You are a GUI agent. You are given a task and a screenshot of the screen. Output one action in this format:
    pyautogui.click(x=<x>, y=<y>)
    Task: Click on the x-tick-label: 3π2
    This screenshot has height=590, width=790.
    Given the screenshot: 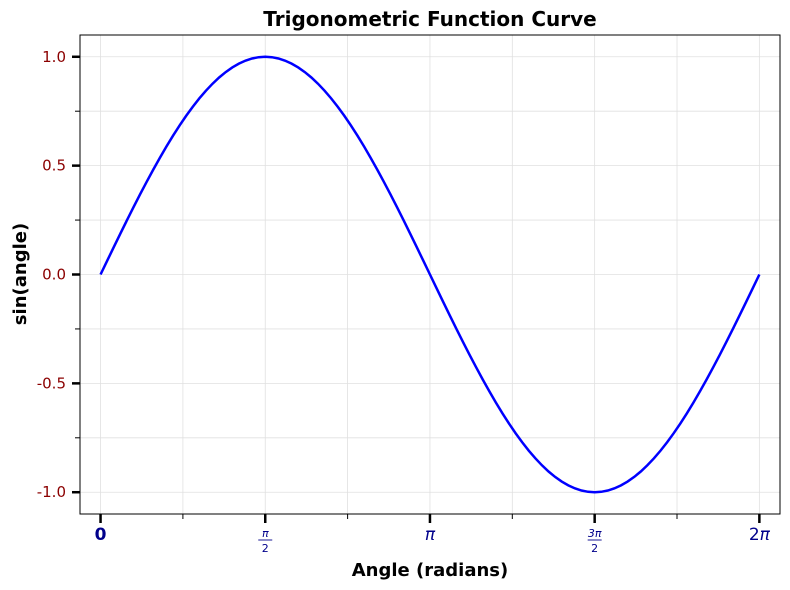 What is the action you would take?
    pyautogui.click(x=594, y=541)
    